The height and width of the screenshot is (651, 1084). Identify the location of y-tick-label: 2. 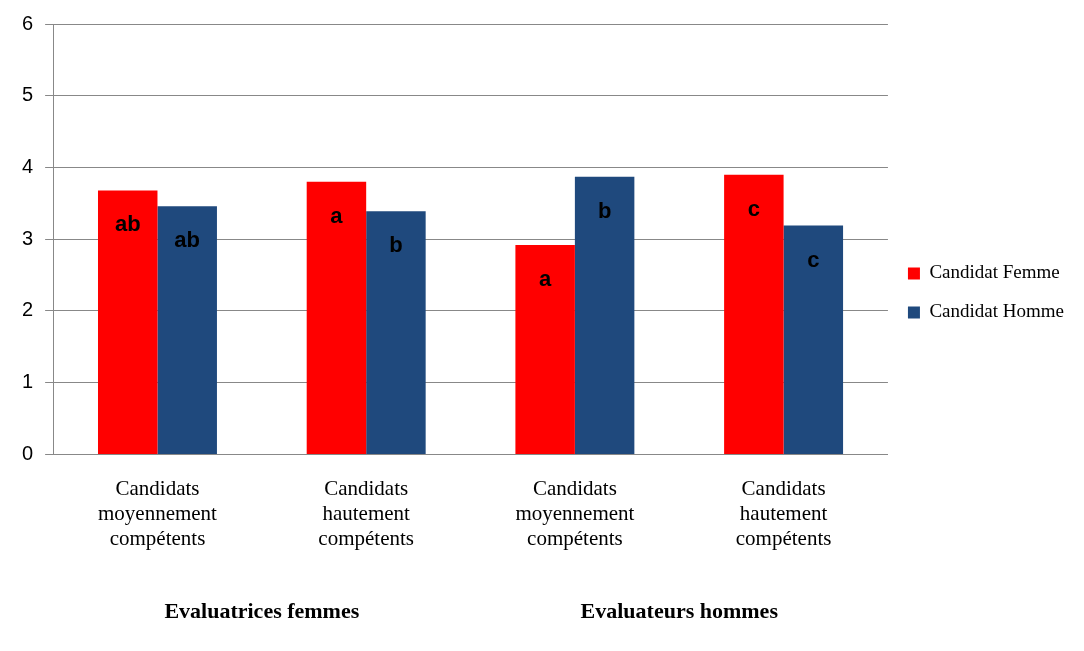
(28, 309).